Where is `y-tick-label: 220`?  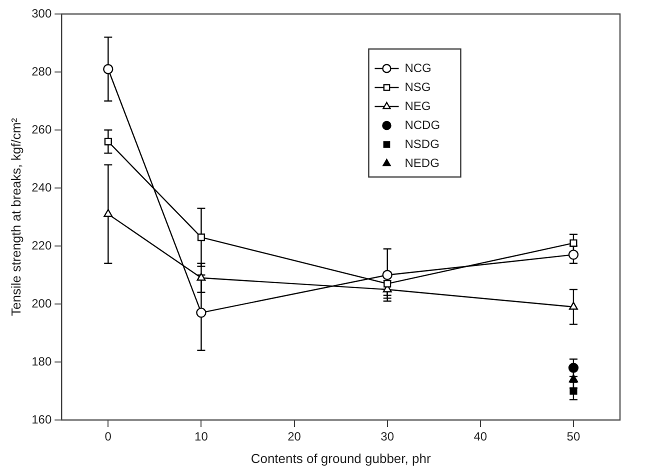
y-tick-label: 220 is located at coordinates (42, 245).